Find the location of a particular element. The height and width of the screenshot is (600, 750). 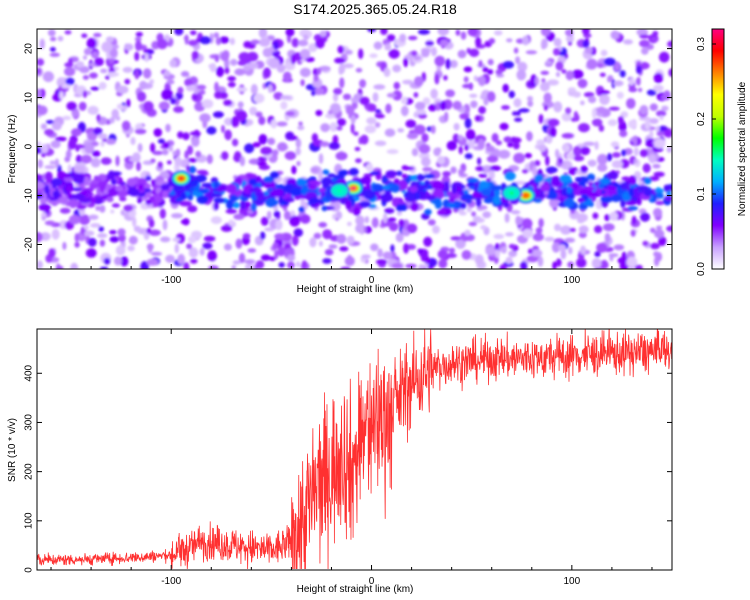

snr-y-tick-label: 300 is located at coordinates (29, 422).